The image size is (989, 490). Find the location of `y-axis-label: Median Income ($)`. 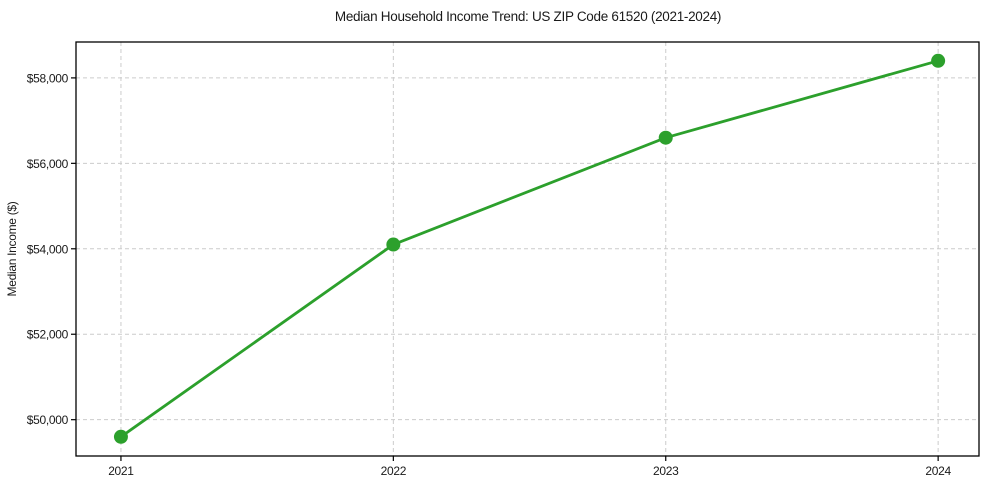

y-axis-label: Median Income ($) is located at coordinates (12, 248).